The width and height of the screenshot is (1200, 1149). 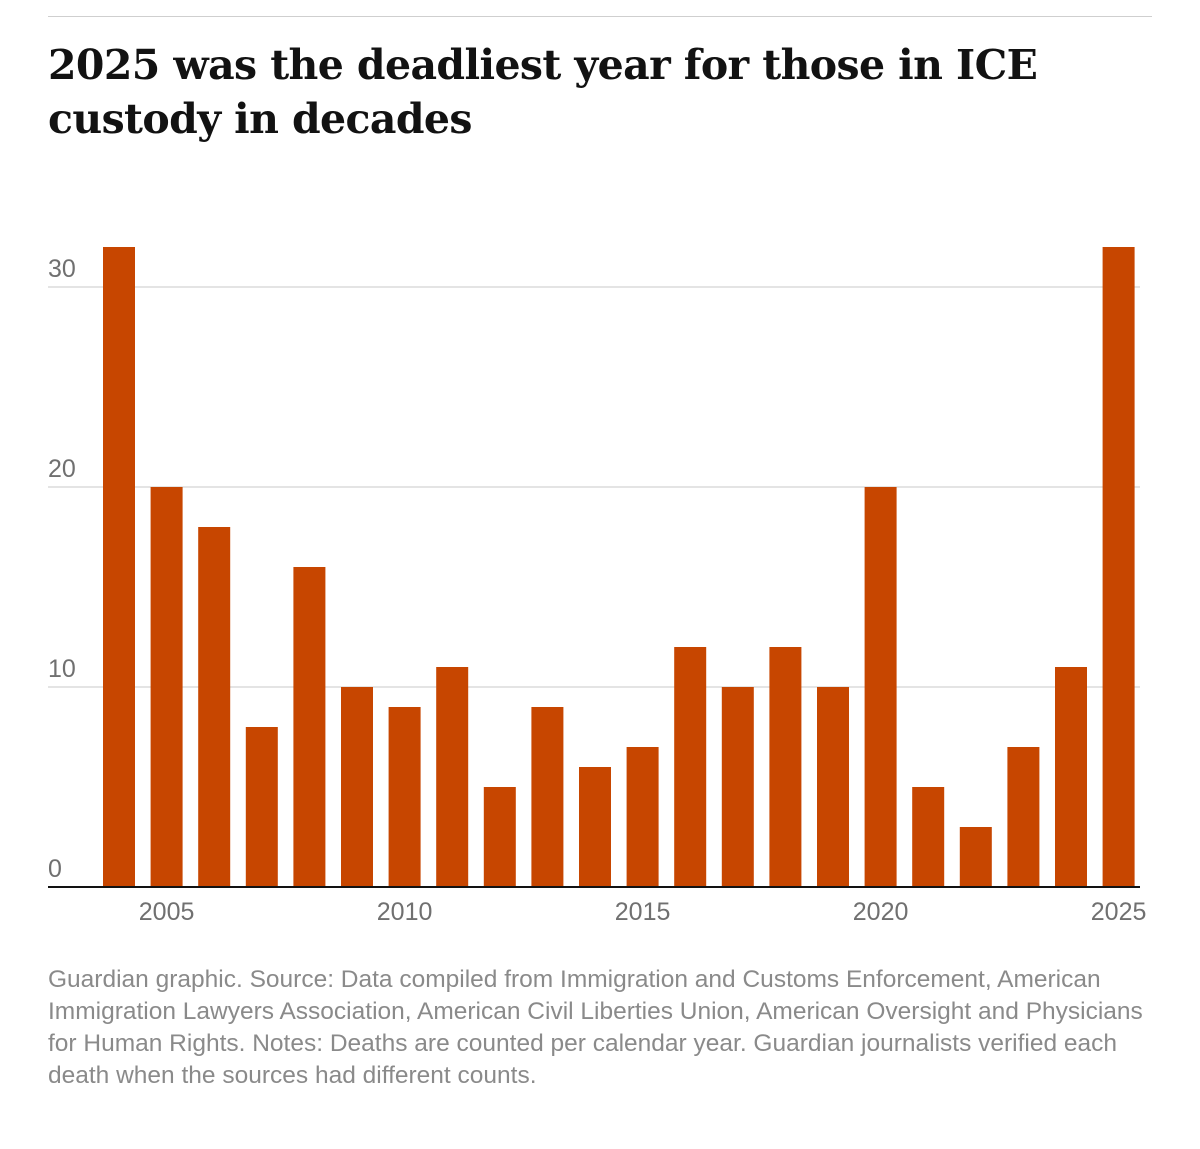 What do you see at coordinates (62, 269) in the screenshot?
I see `y-tick-label: 30` at bounding box center [62, 269].